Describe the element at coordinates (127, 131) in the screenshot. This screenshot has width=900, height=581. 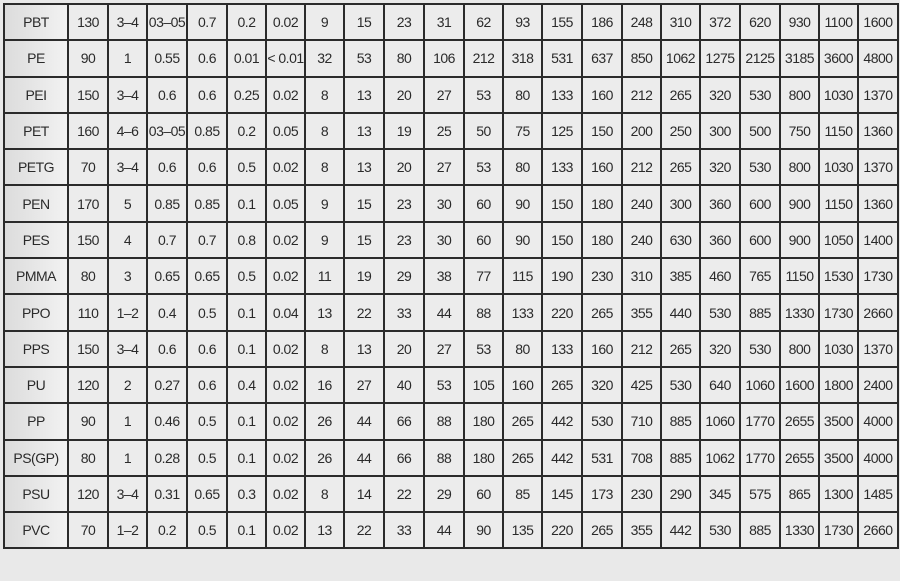
I see `value-cell: 4–6` at that location.